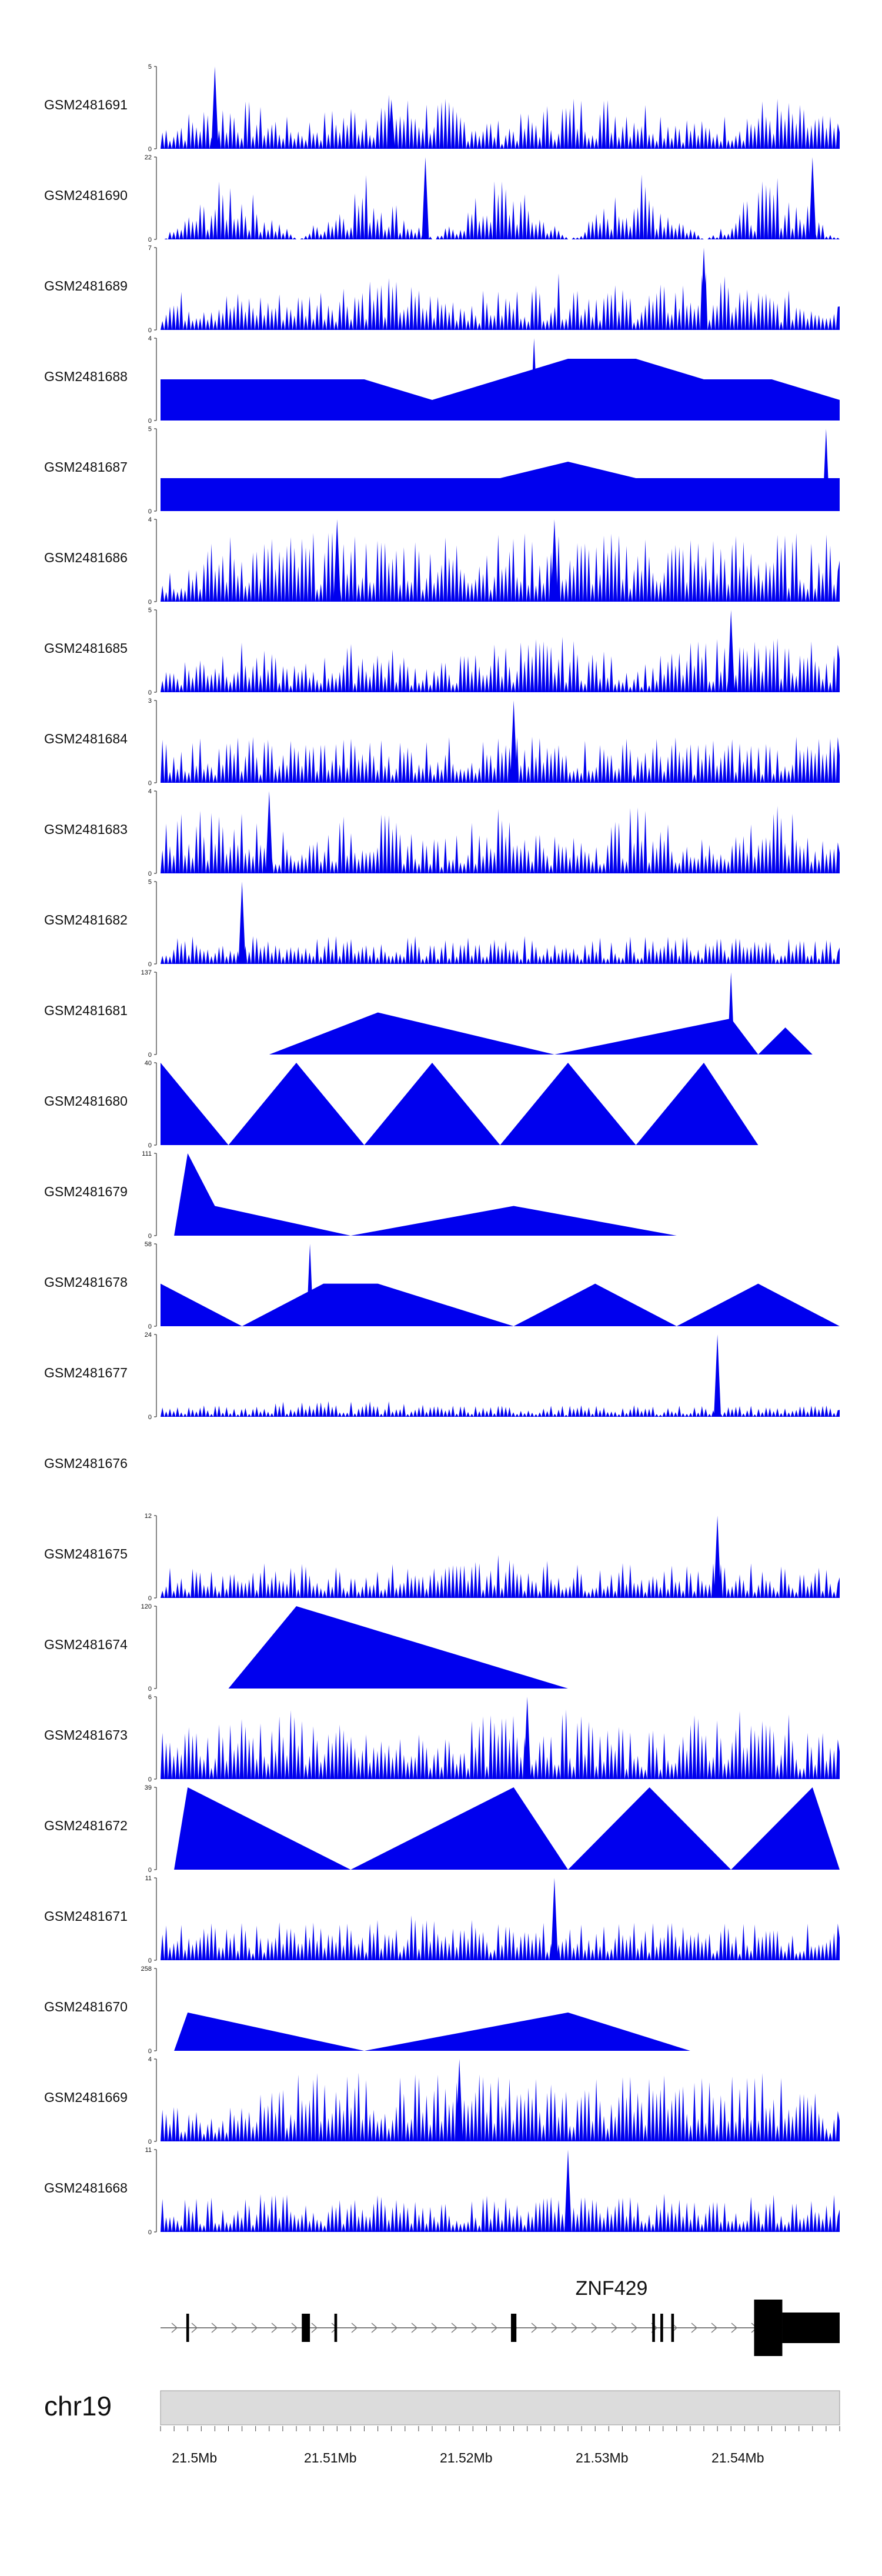  I want to click on coverage-track: GSM2481690 22 0, so click(442, 198).